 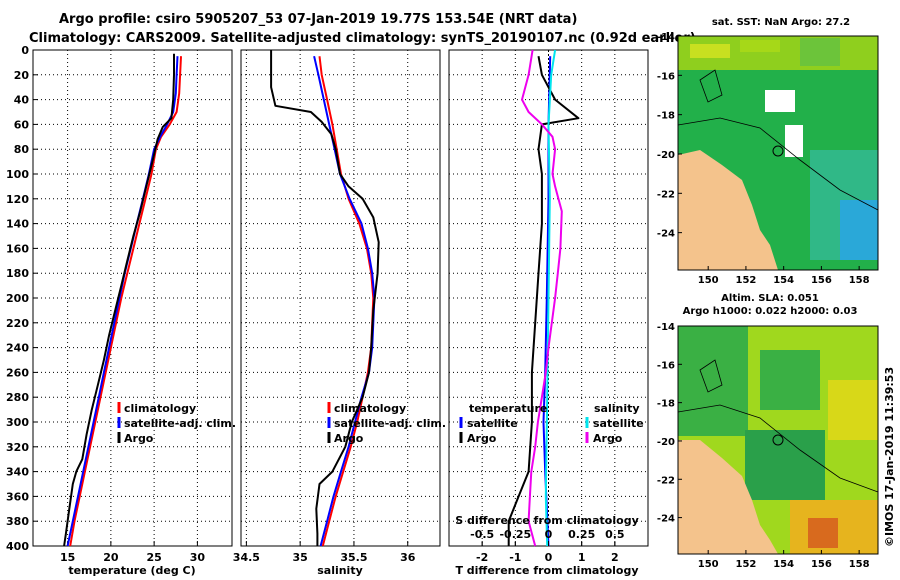 I want to click on y-tick-label: 120, so click(x=17, y=199).